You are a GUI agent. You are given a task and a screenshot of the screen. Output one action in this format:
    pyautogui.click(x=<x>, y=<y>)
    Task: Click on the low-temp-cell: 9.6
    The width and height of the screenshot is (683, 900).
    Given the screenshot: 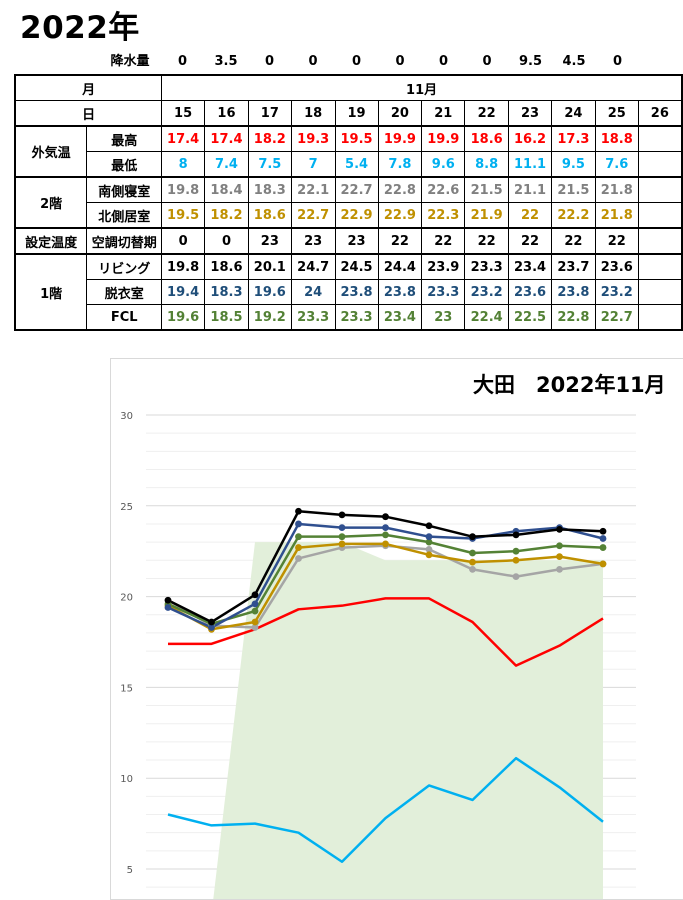 What is the action you would take?
    pyautogui.click(x=443, y=164)
    